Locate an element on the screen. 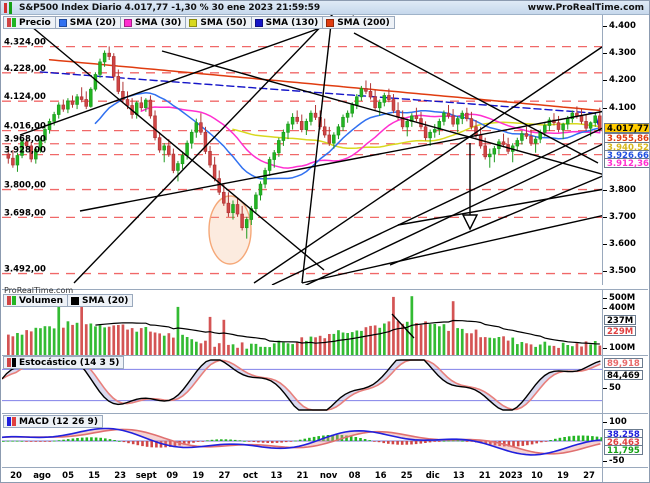  legend-stoch-item: Estocástico (14 3 5) is located at coordinates (64, 362).